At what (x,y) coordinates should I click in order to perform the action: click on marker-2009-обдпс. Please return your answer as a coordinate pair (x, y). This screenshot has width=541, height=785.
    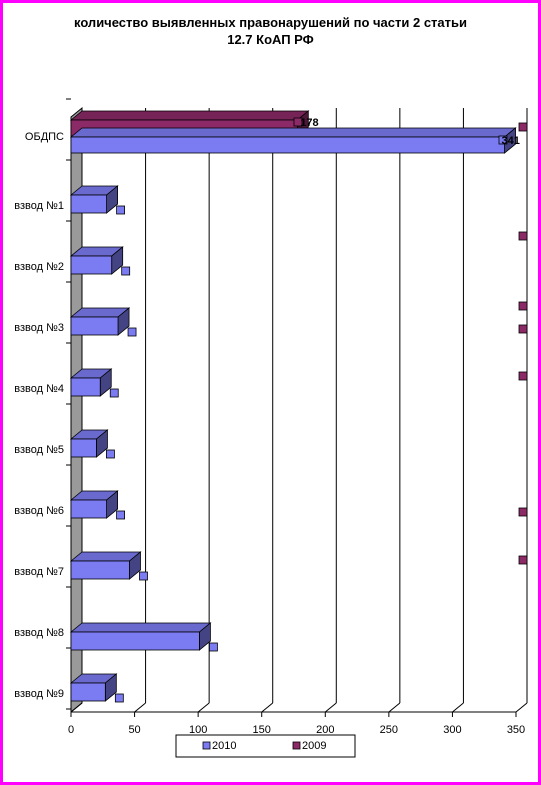
    Looking at the image, I should click on (298, 122).